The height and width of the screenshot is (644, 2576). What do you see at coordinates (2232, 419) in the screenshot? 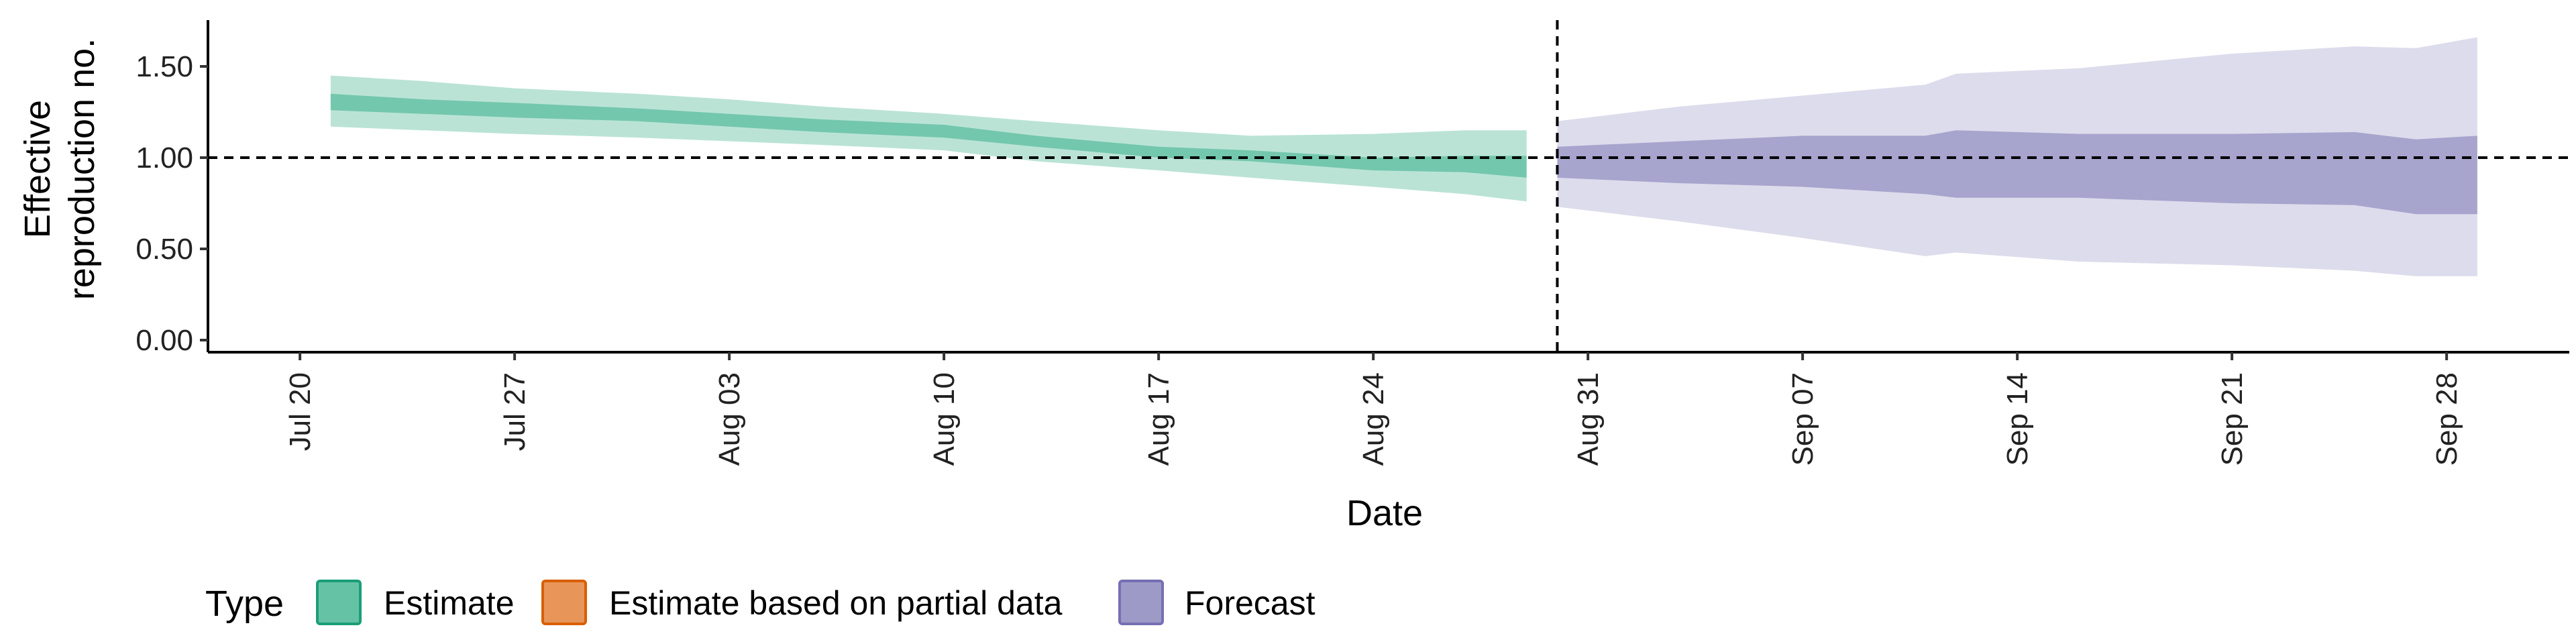
I see `x-tick-label: Sep 21` at bounding box center [2232, 419].